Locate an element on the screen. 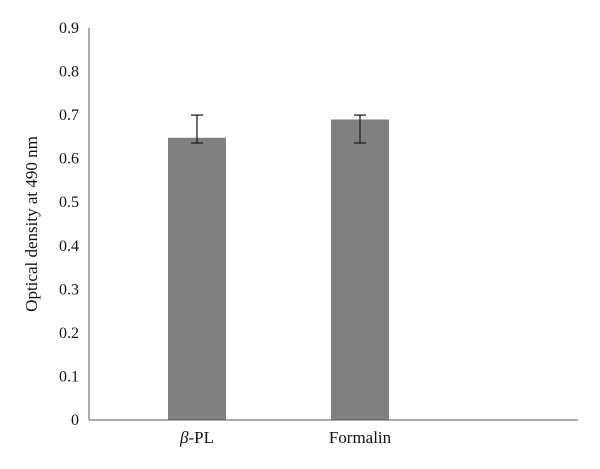 Image resolution: width=600 pixels, height=469 pixels. x-axis-labels: β-PL Formalin is located at coordinates (285, 437).